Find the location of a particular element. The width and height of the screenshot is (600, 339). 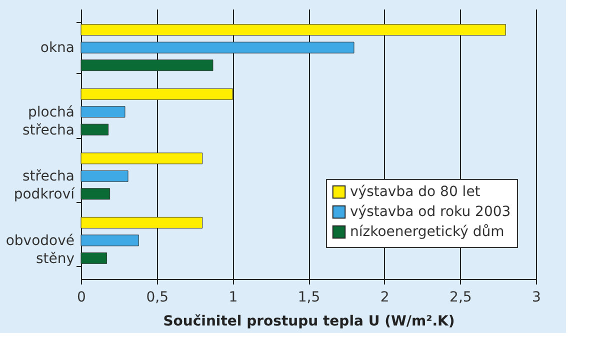

x-tick-label: 3 is located at coordinates (536, 298).